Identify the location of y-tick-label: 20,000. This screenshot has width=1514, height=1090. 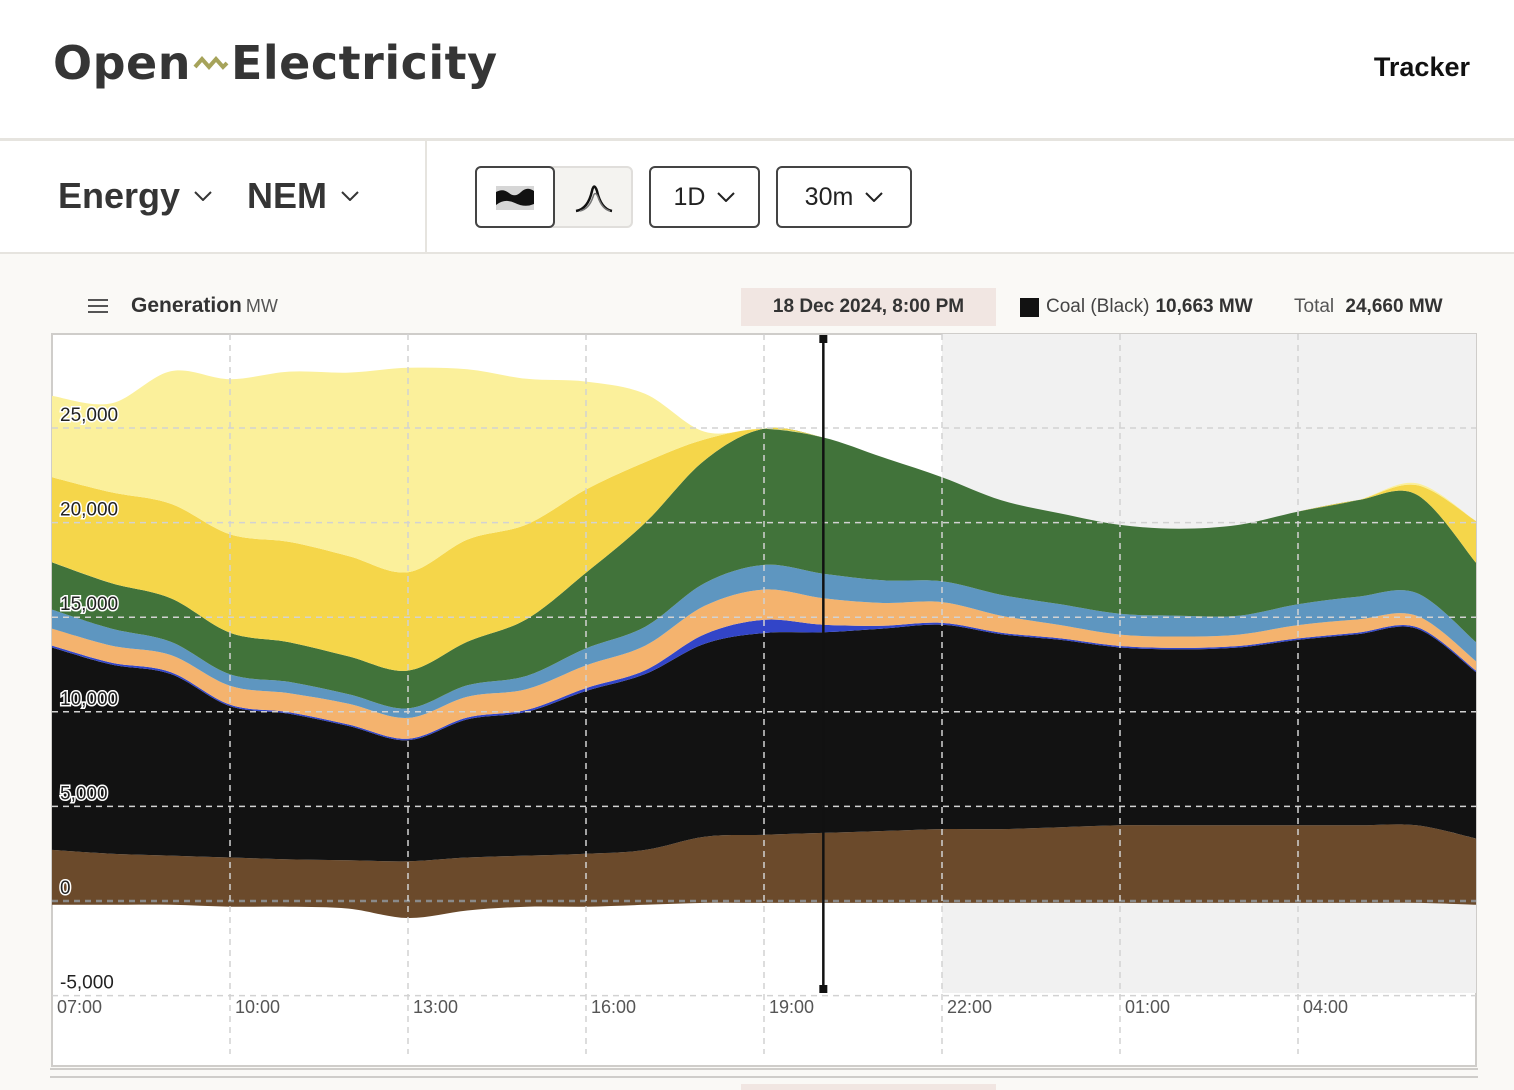
(89, 510).